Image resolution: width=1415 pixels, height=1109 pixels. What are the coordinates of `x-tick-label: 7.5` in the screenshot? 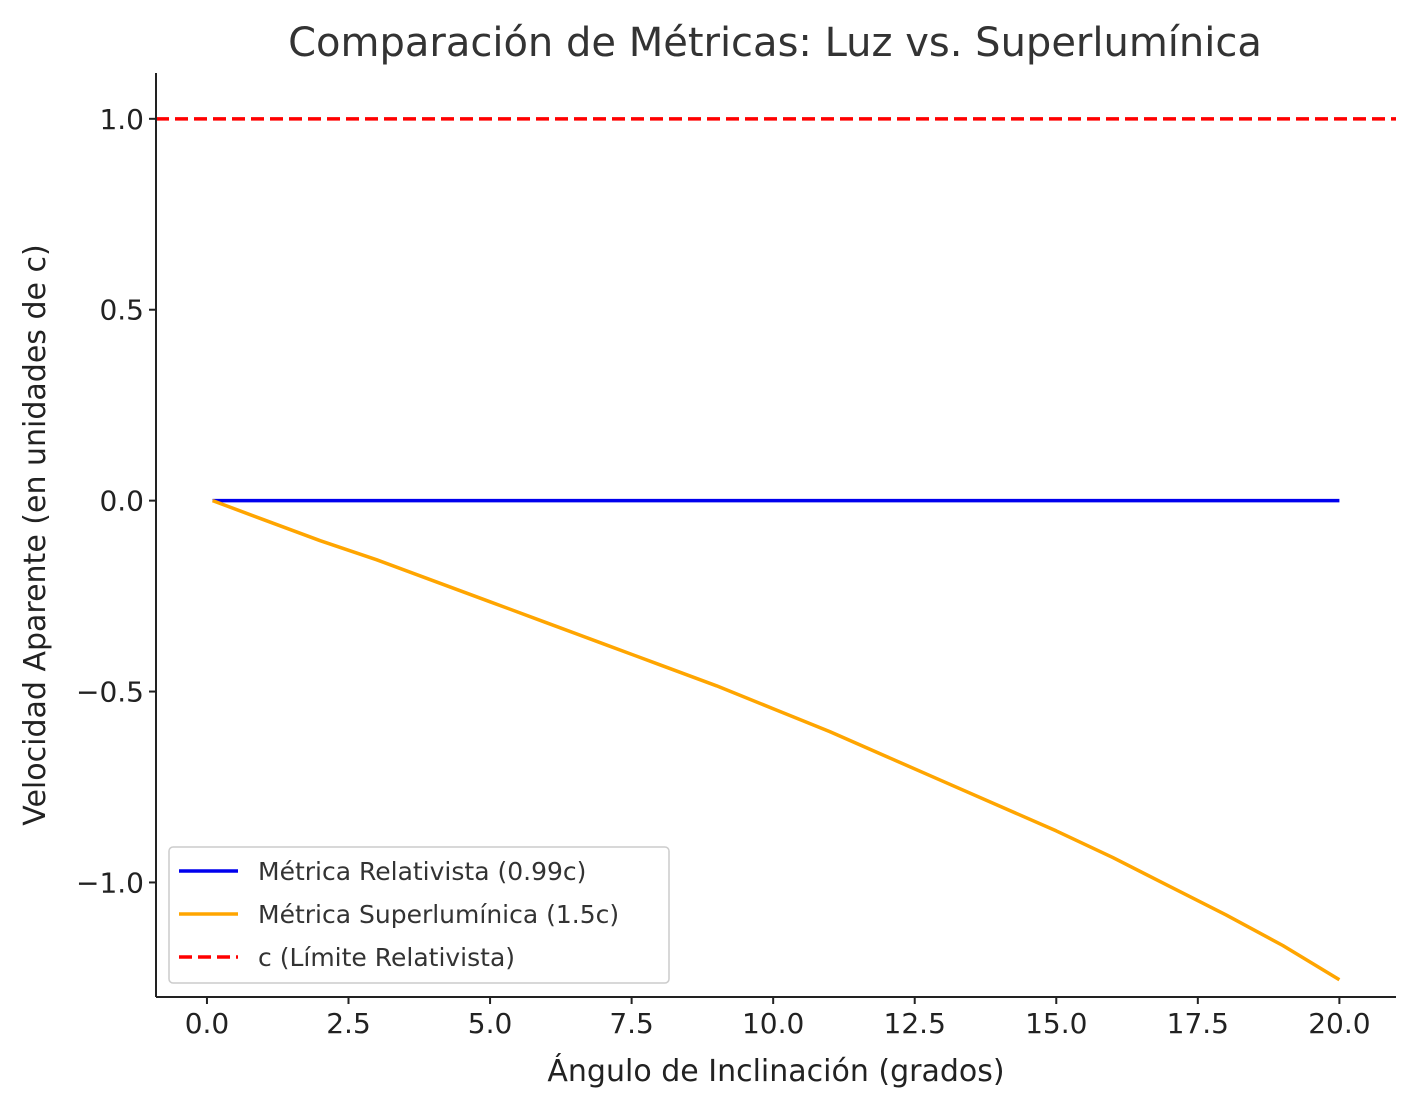 It's located at (631, 1023).